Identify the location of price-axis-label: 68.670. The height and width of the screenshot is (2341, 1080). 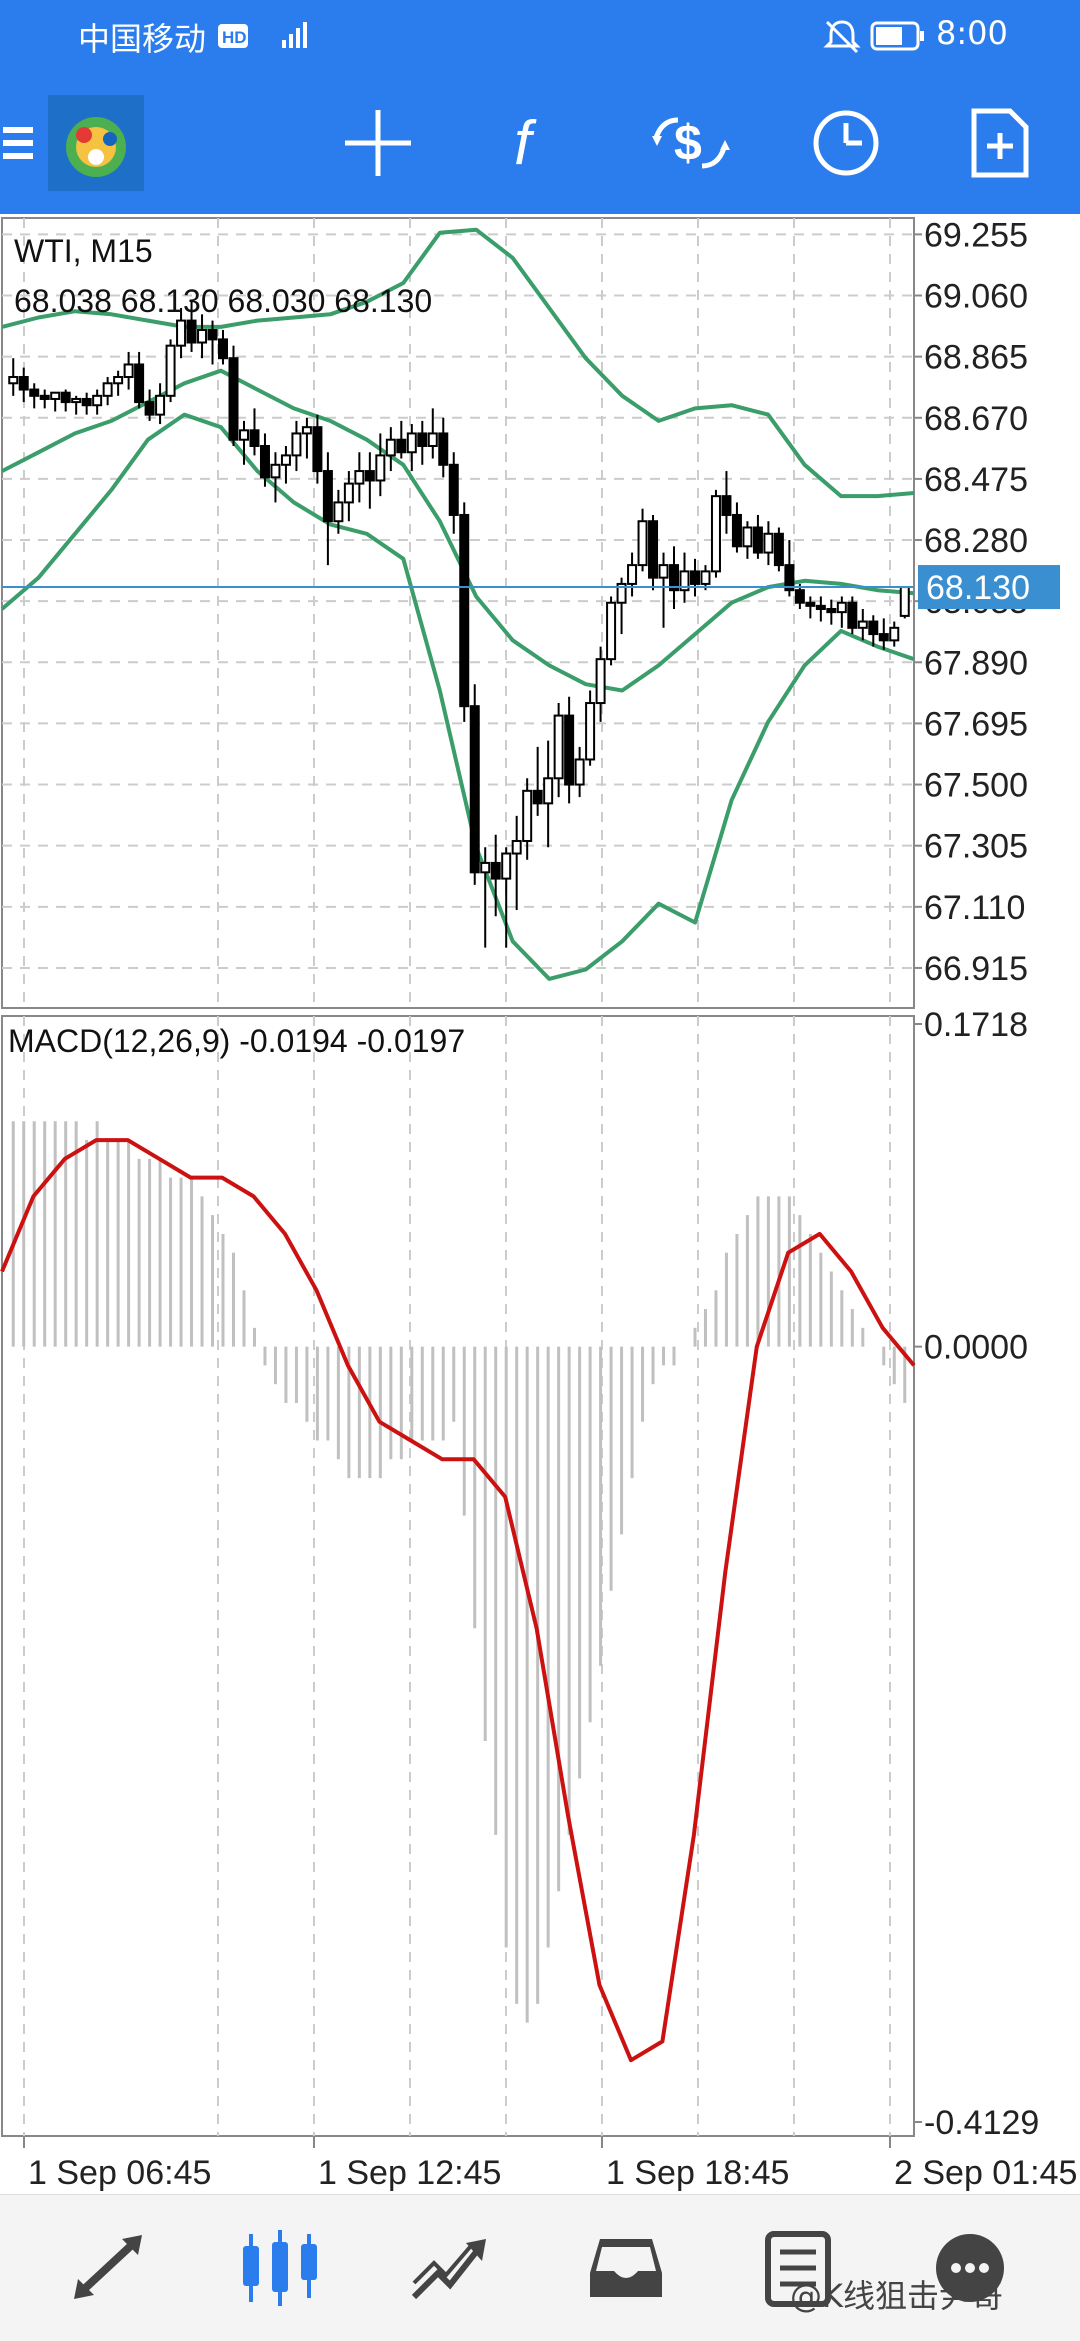
(976, 419).